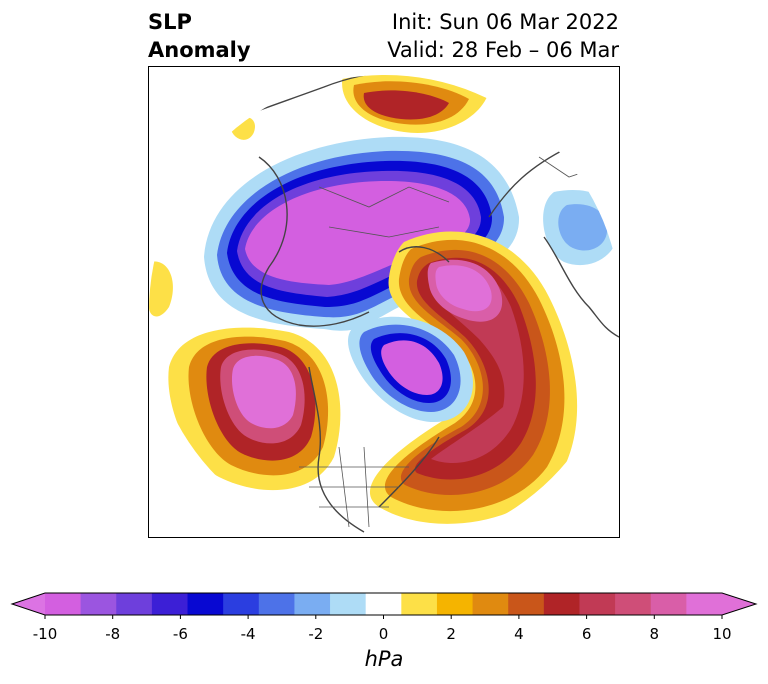  What do you see at coordinates (45, 634) in the screenshot?
I see `colorbar-tick-label: -10` at bounding box center [45, 634].